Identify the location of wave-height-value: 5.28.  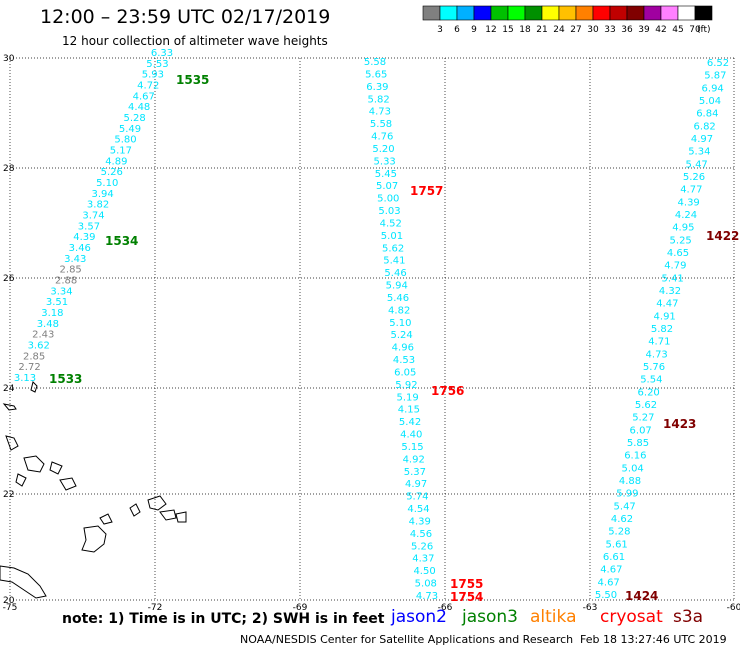
(619, 532).